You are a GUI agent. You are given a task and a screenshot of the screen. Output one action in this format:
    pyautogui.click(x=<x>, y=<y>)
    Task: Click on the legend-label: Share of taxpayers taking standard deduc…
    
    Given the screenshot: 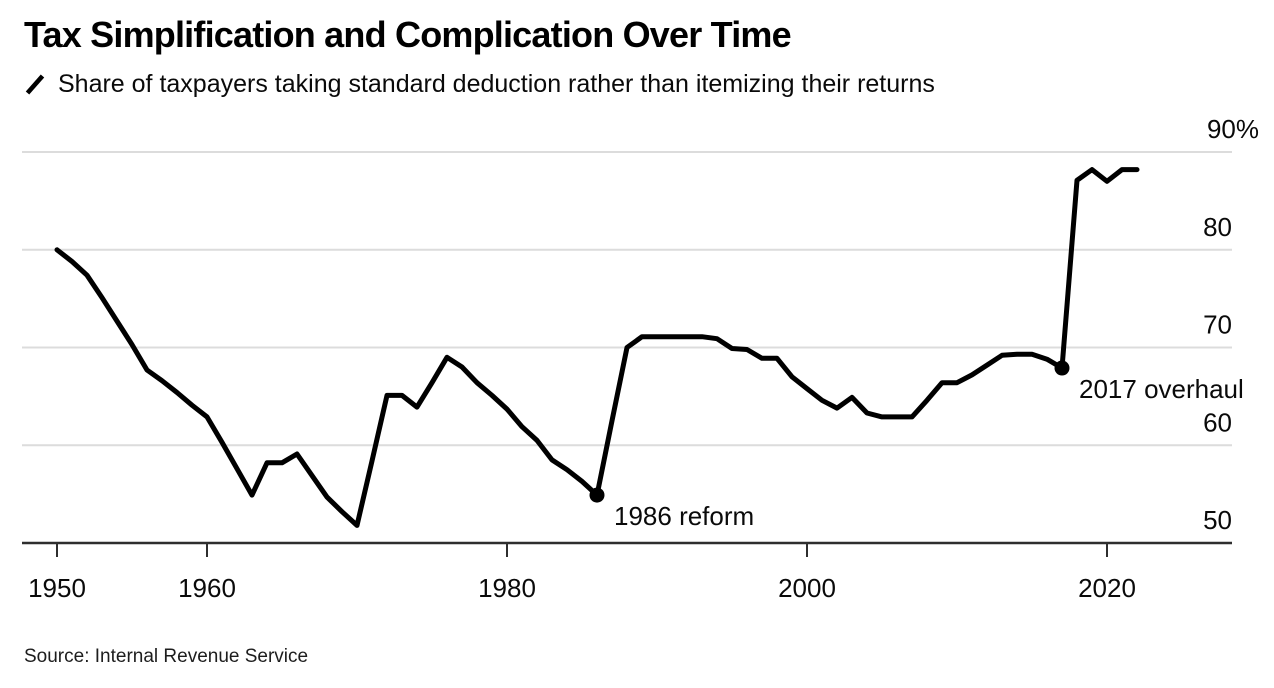 What is the action you would take?
    pyautogui.click(x=496, y=84)
    